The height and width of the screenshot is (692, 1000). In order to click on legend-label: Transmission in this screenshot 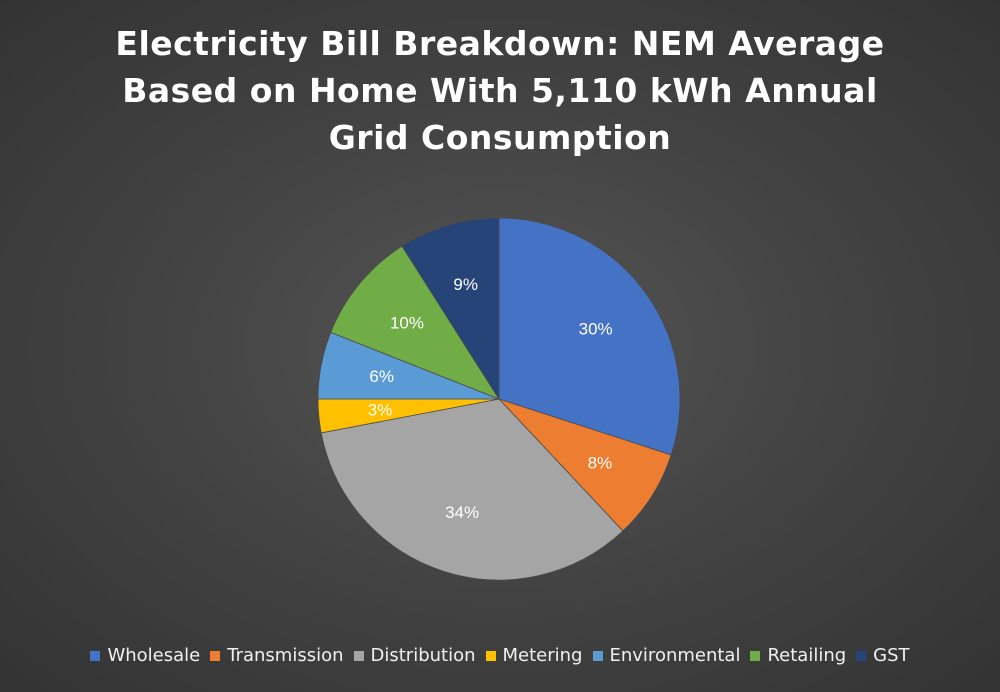, I will do `click(285, 655)`.